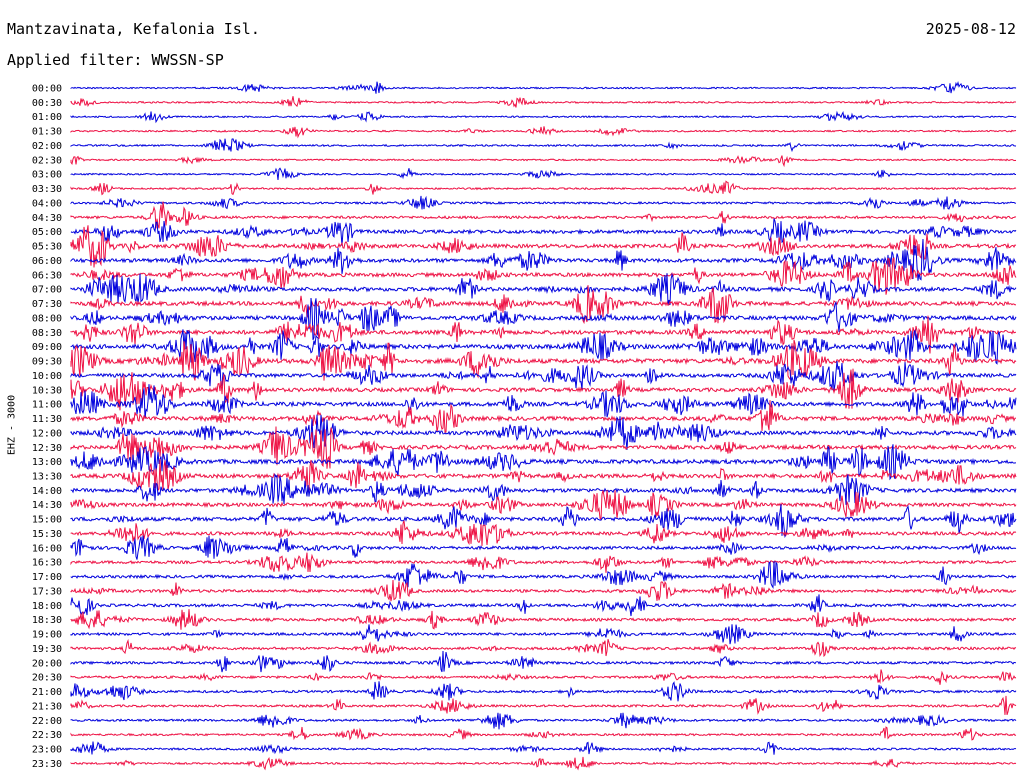  What do you see at coordinates (47, 476) in the screenshot?
I see `row-time-label: 13:30` at bounding box center [47, 476].